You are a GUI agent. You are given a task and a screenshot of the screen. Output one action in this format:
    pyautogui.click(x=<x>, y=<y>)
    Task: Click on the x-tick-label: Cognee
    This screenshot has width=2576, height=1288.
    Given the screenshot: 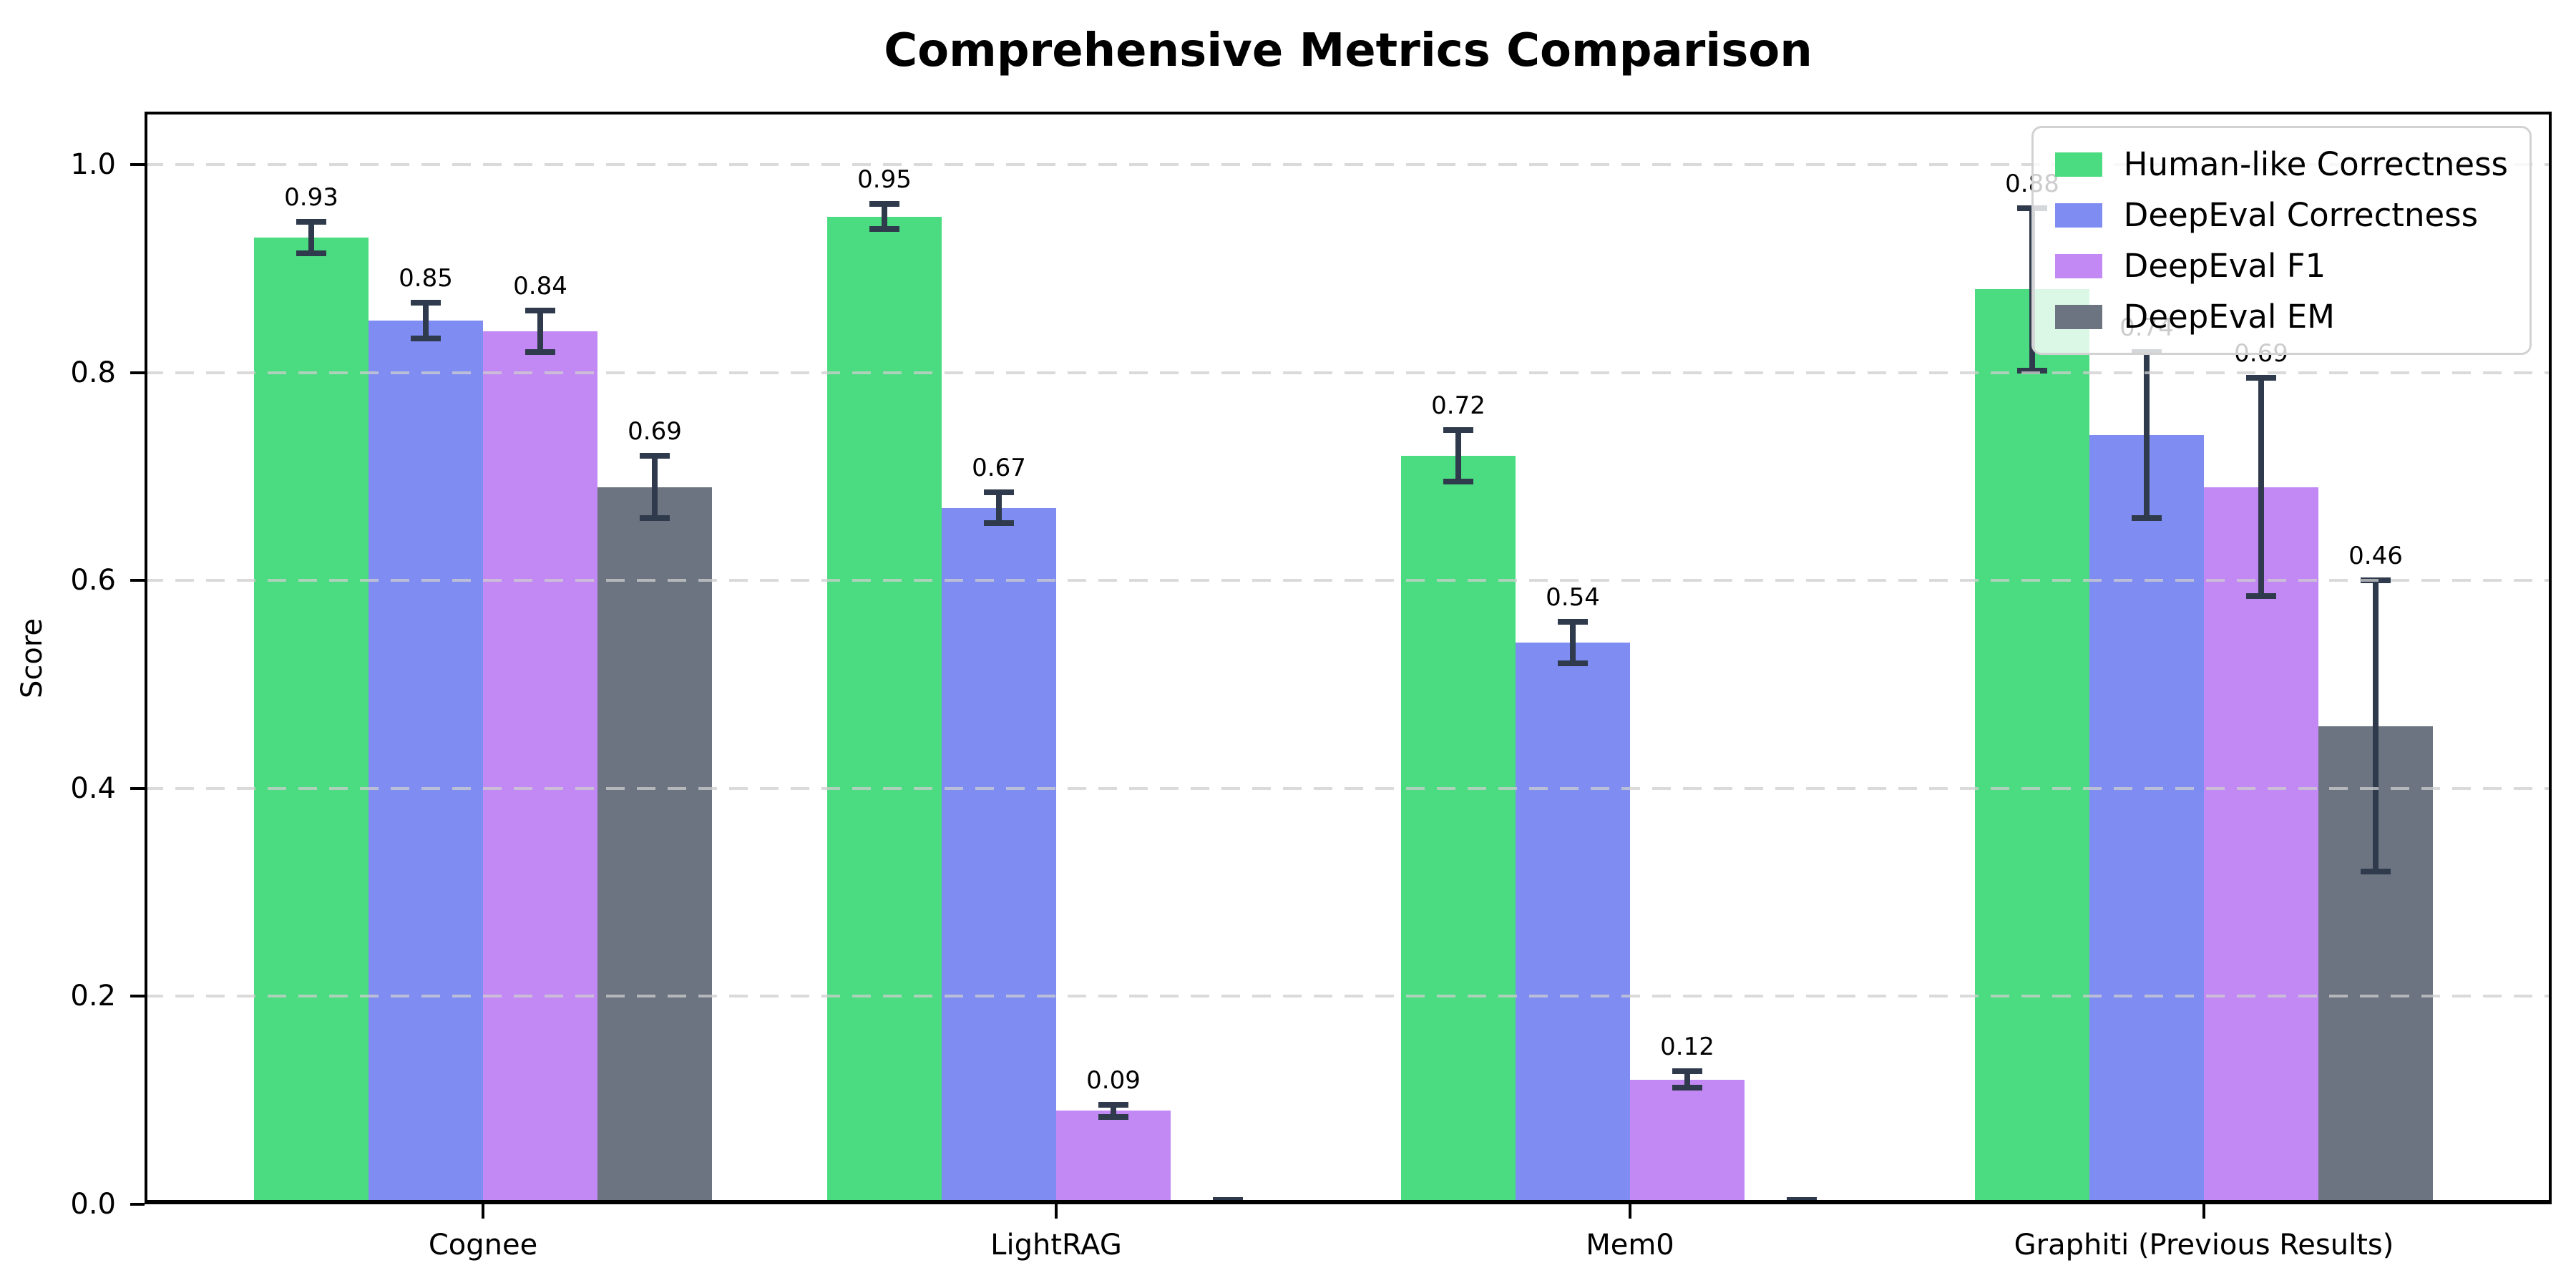 What is the action you would take?
    pyautogui.click(x=483, y=1245)
    